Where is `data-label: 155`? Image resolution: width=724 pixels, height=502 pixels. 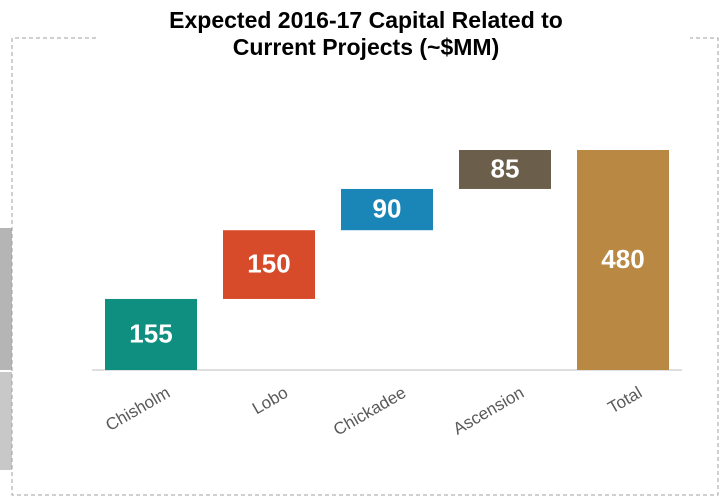 data-label: 155 is located at coordinates (150, 333).